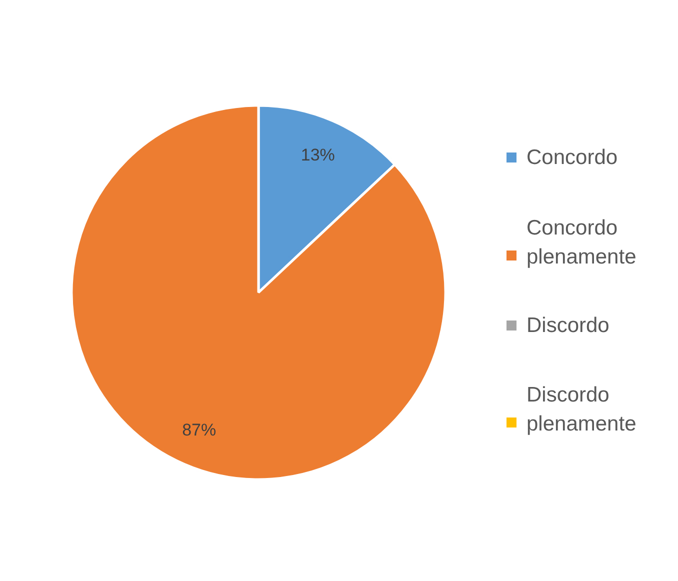 Image resolution: width=678 pixels, height=581 pixels. What do you see at coordinates (581, 410) in the screenshot?
I see `legend-label: Discordo plenamente` at bounding box center [581, 410].